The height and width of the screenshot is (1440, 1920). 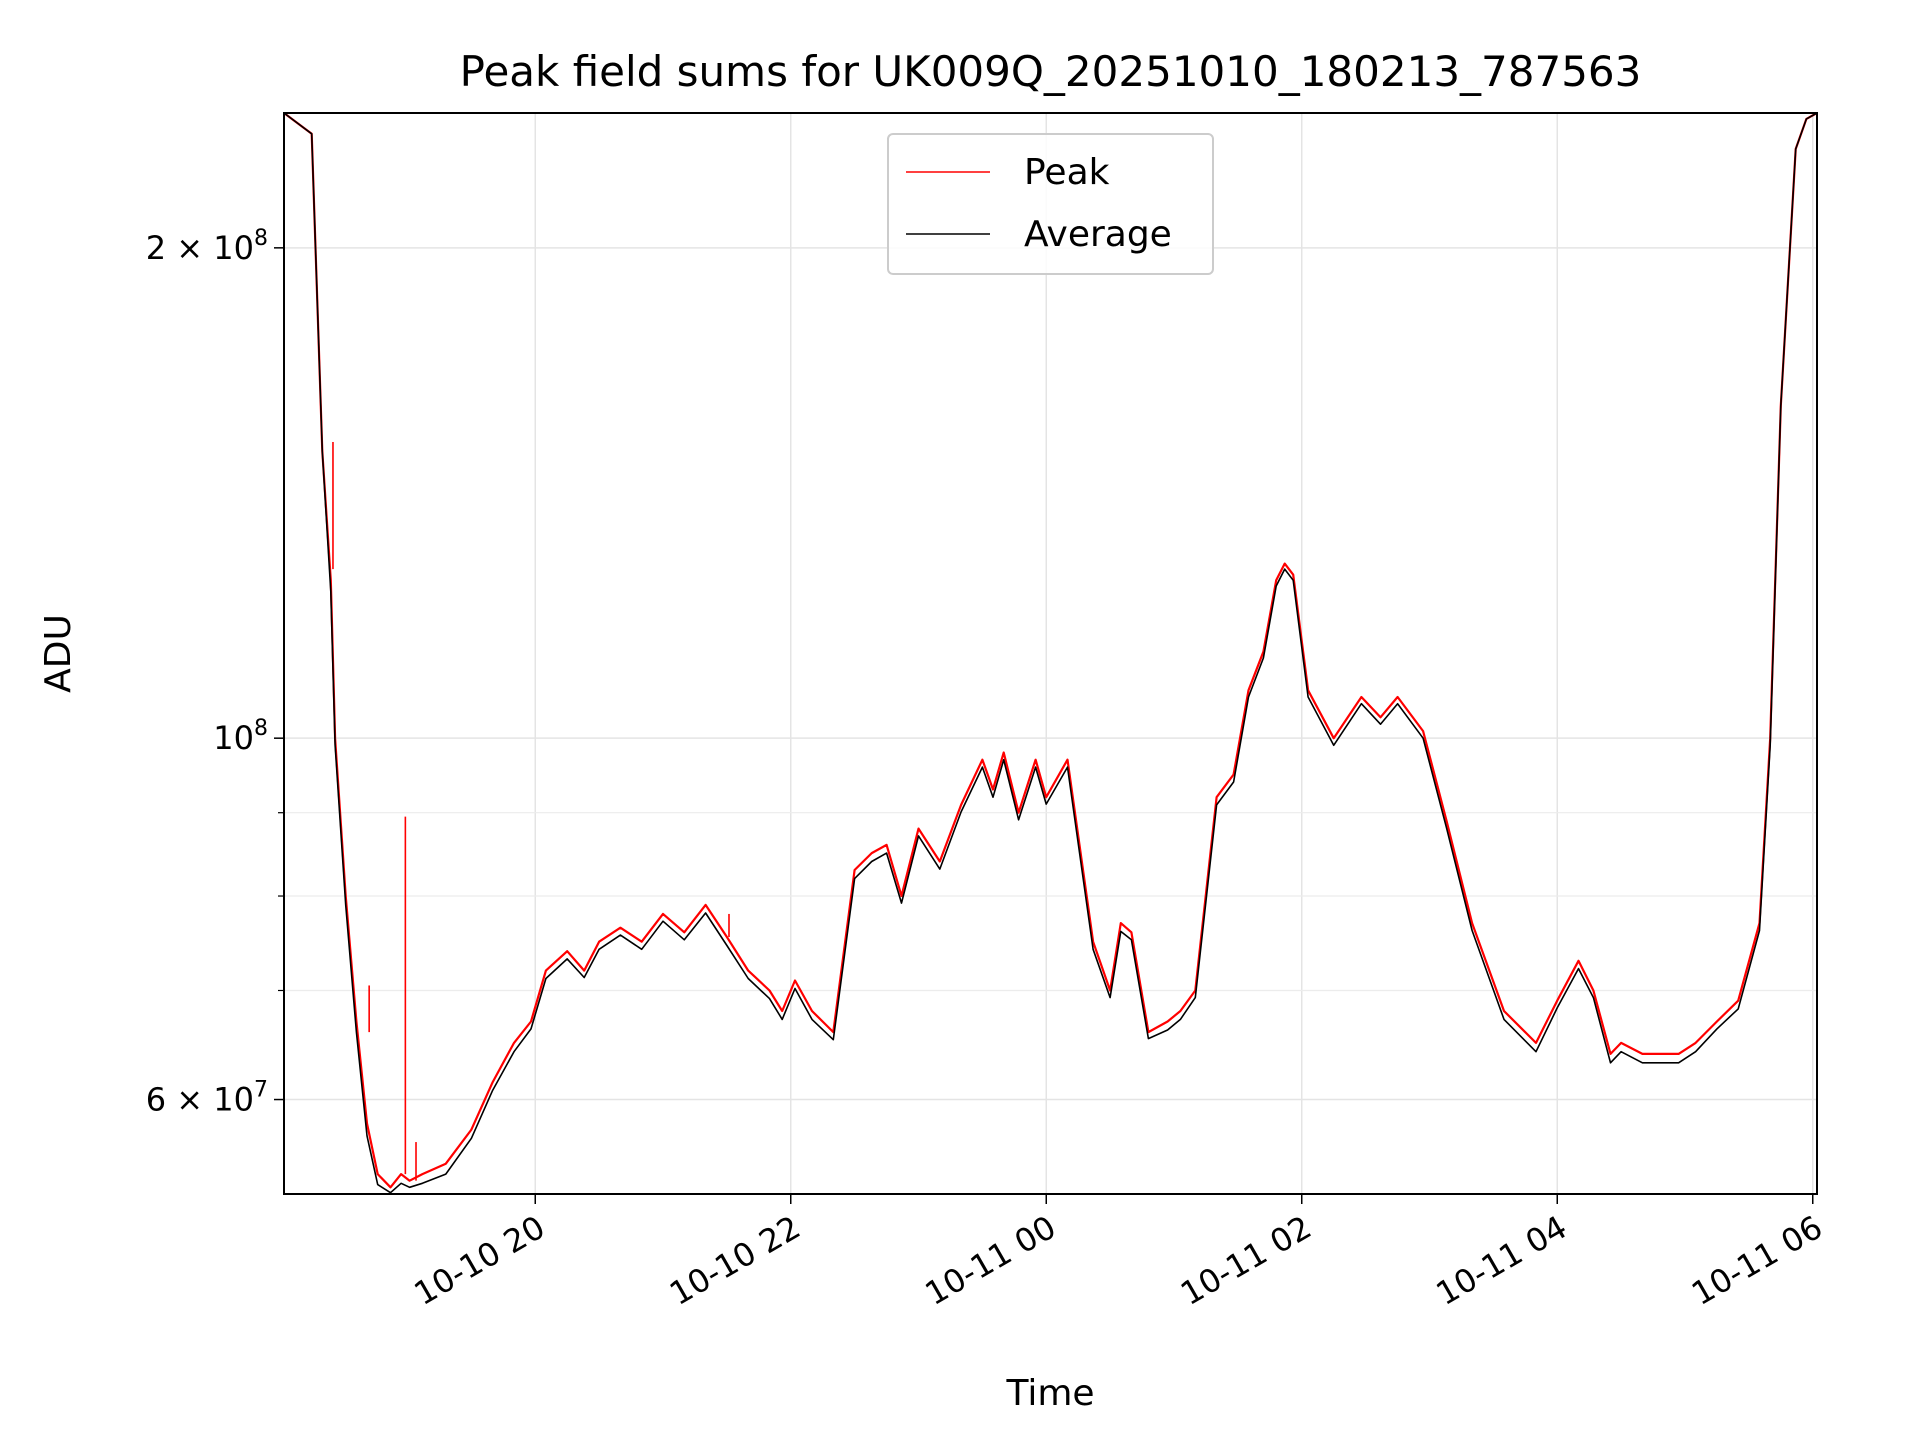 What do you see at coordinates (531, 811) in the screenshot?
I see `spikes` at bounding box center [531, 811].